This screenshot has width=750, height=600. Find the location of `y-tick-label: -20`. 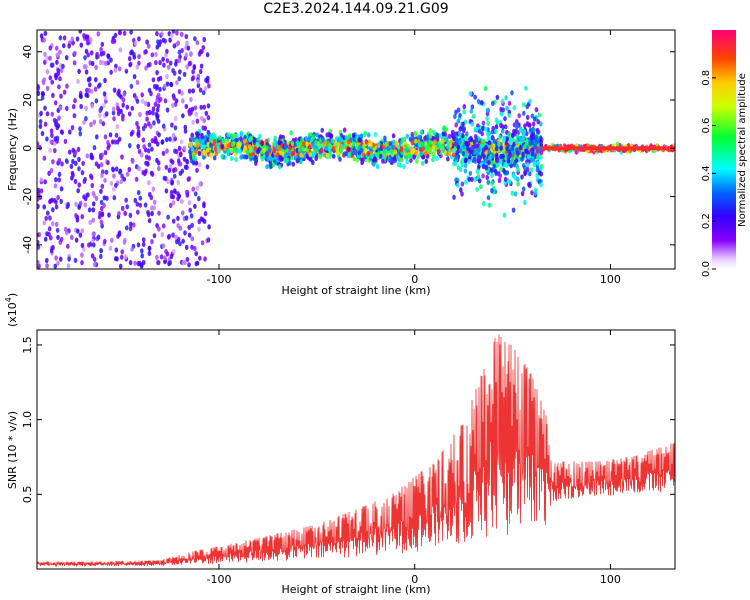

y-tick-label: -20 is located at coordinates (27, 197).